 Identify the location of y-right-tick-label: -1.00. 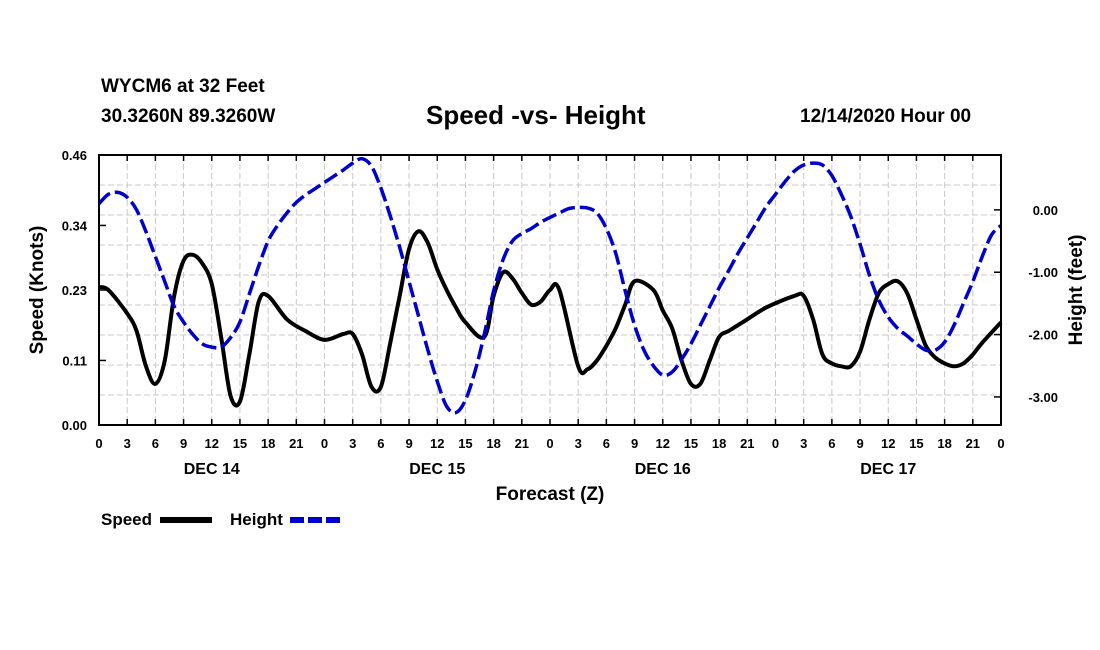
(1043, 272).